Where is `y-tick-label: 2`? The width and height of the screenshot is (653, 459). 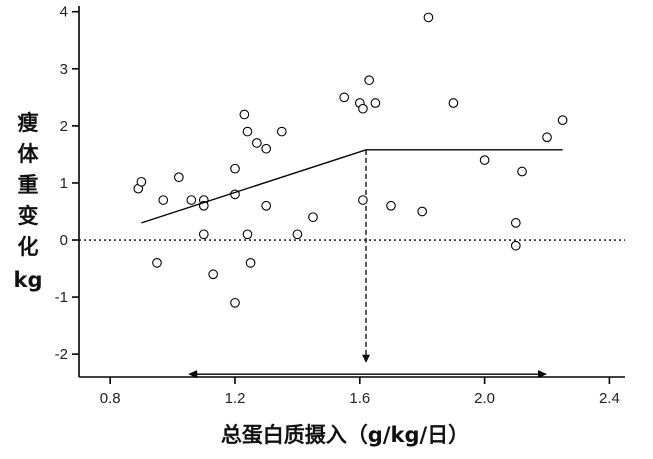
y-tick-label: 2 is located at coordinates (64, 126).